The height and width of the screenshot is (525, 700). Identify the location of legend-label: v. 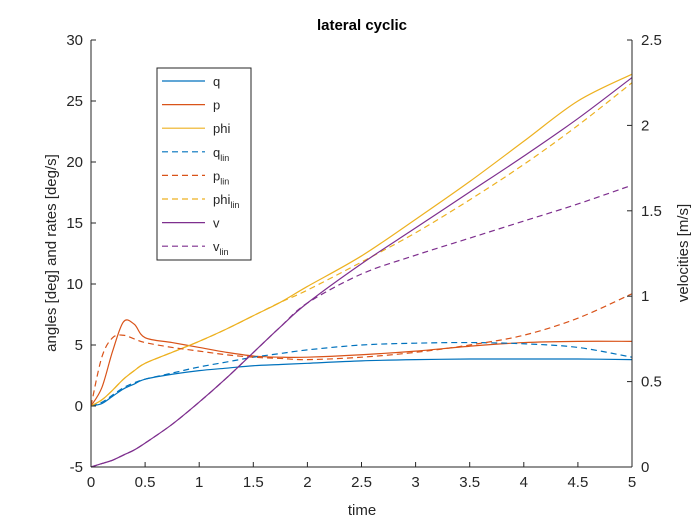
(216, 223).